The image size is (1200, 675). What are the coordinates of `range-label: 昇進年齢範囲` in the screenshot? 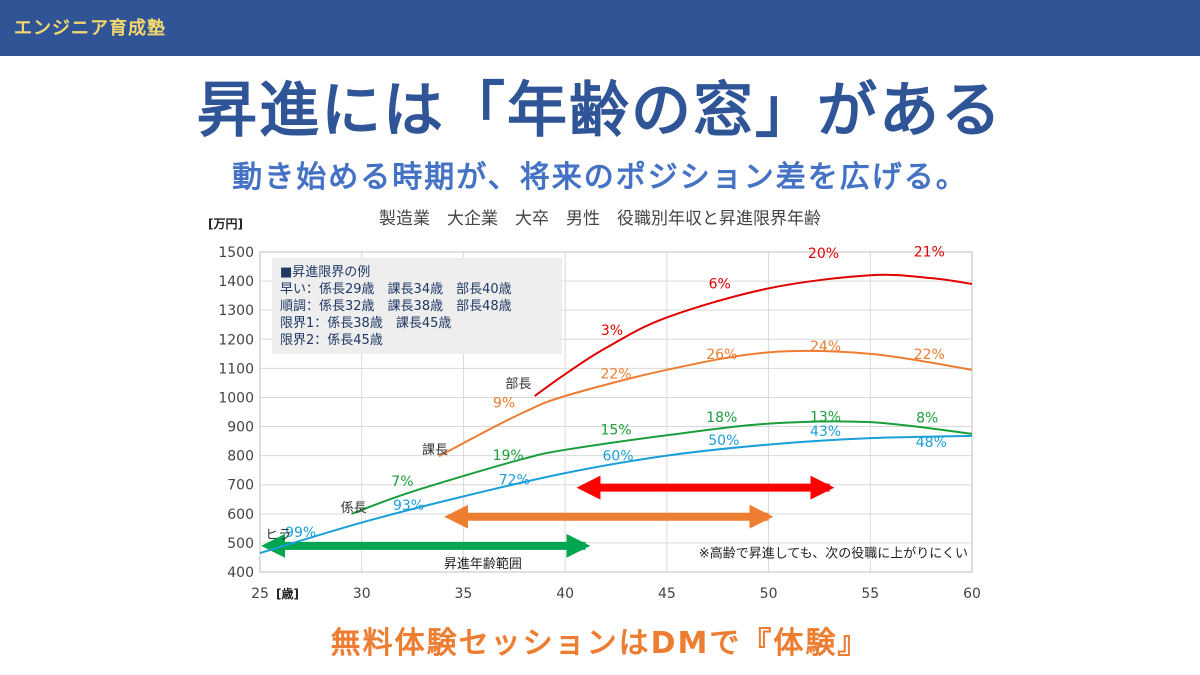 It's located at (483, 564).